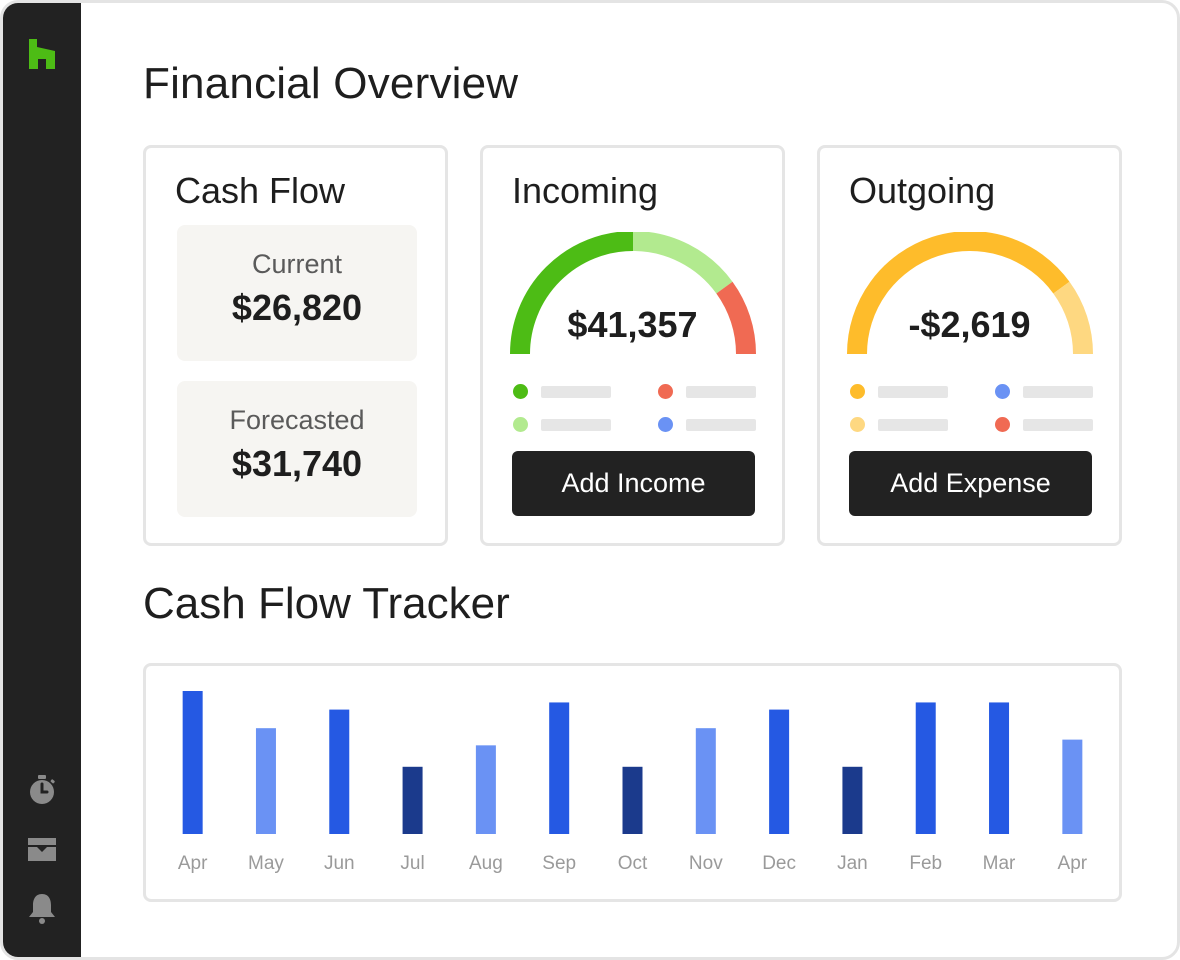  What do you see at coordinates (559, 863) in the screenshot?
I see `x-tick-label: Sep` at bounding box center [559, 863].